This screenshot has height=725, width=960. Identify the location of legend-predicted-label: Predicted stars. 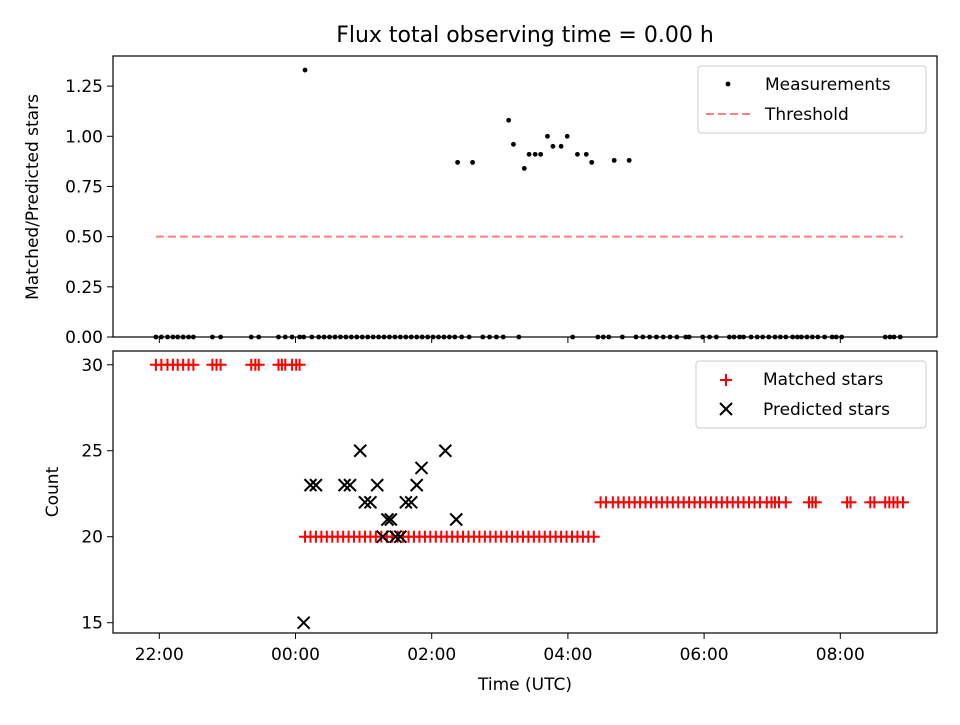
(826, 410).